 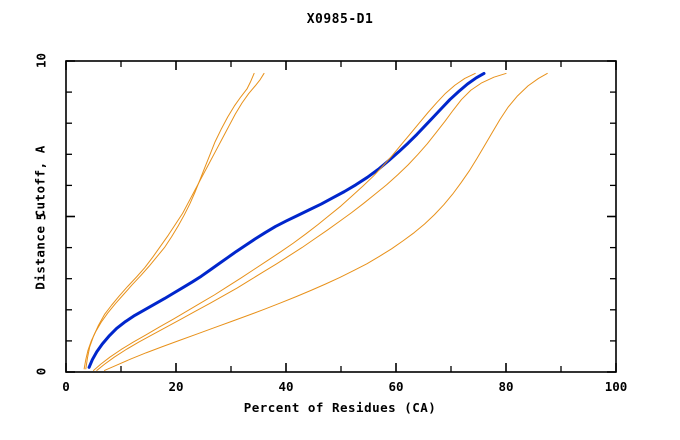 What do you see at coordinates (176, 386) in the screenshot?
I see `x-tick-label: 20` at bounding box center [176, 386].